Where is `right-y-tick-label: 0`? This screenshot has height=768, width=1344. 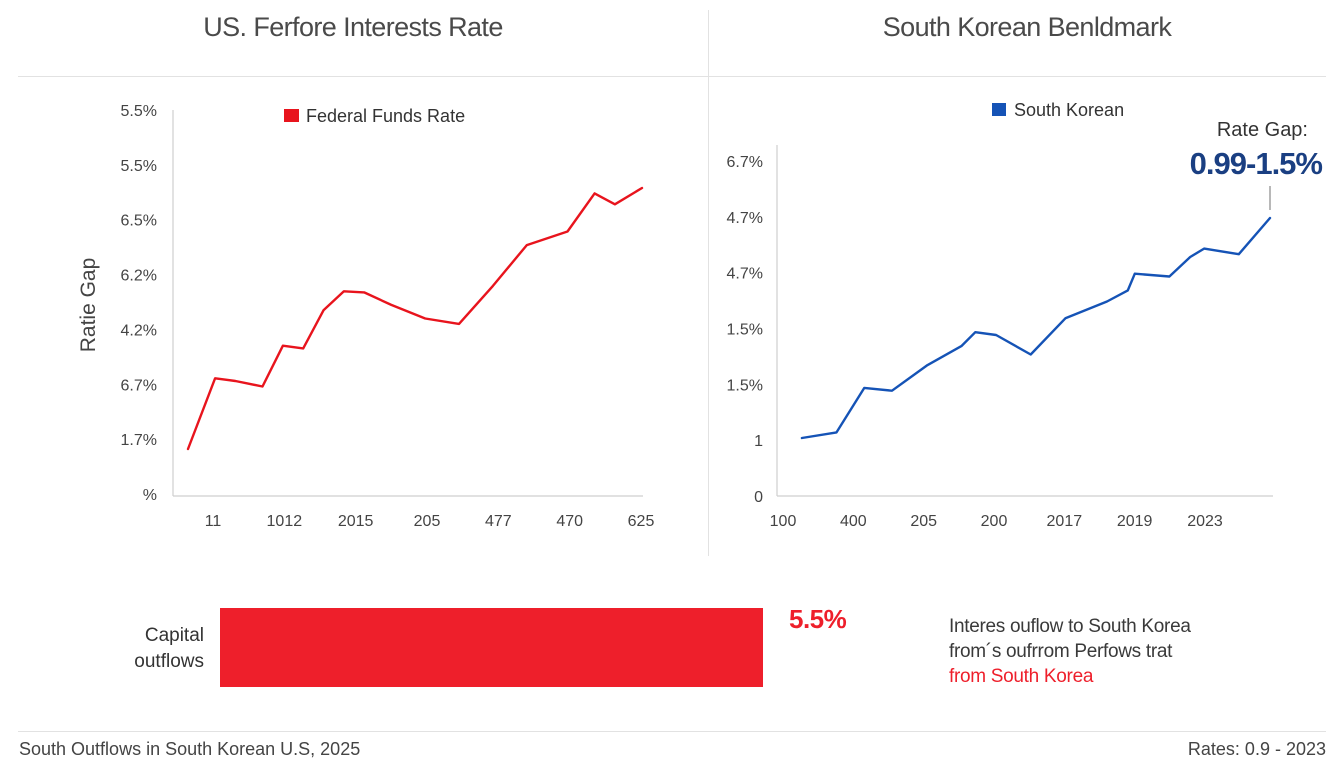 right-y-tick-label: 0 is located at coordinates (758, 497).